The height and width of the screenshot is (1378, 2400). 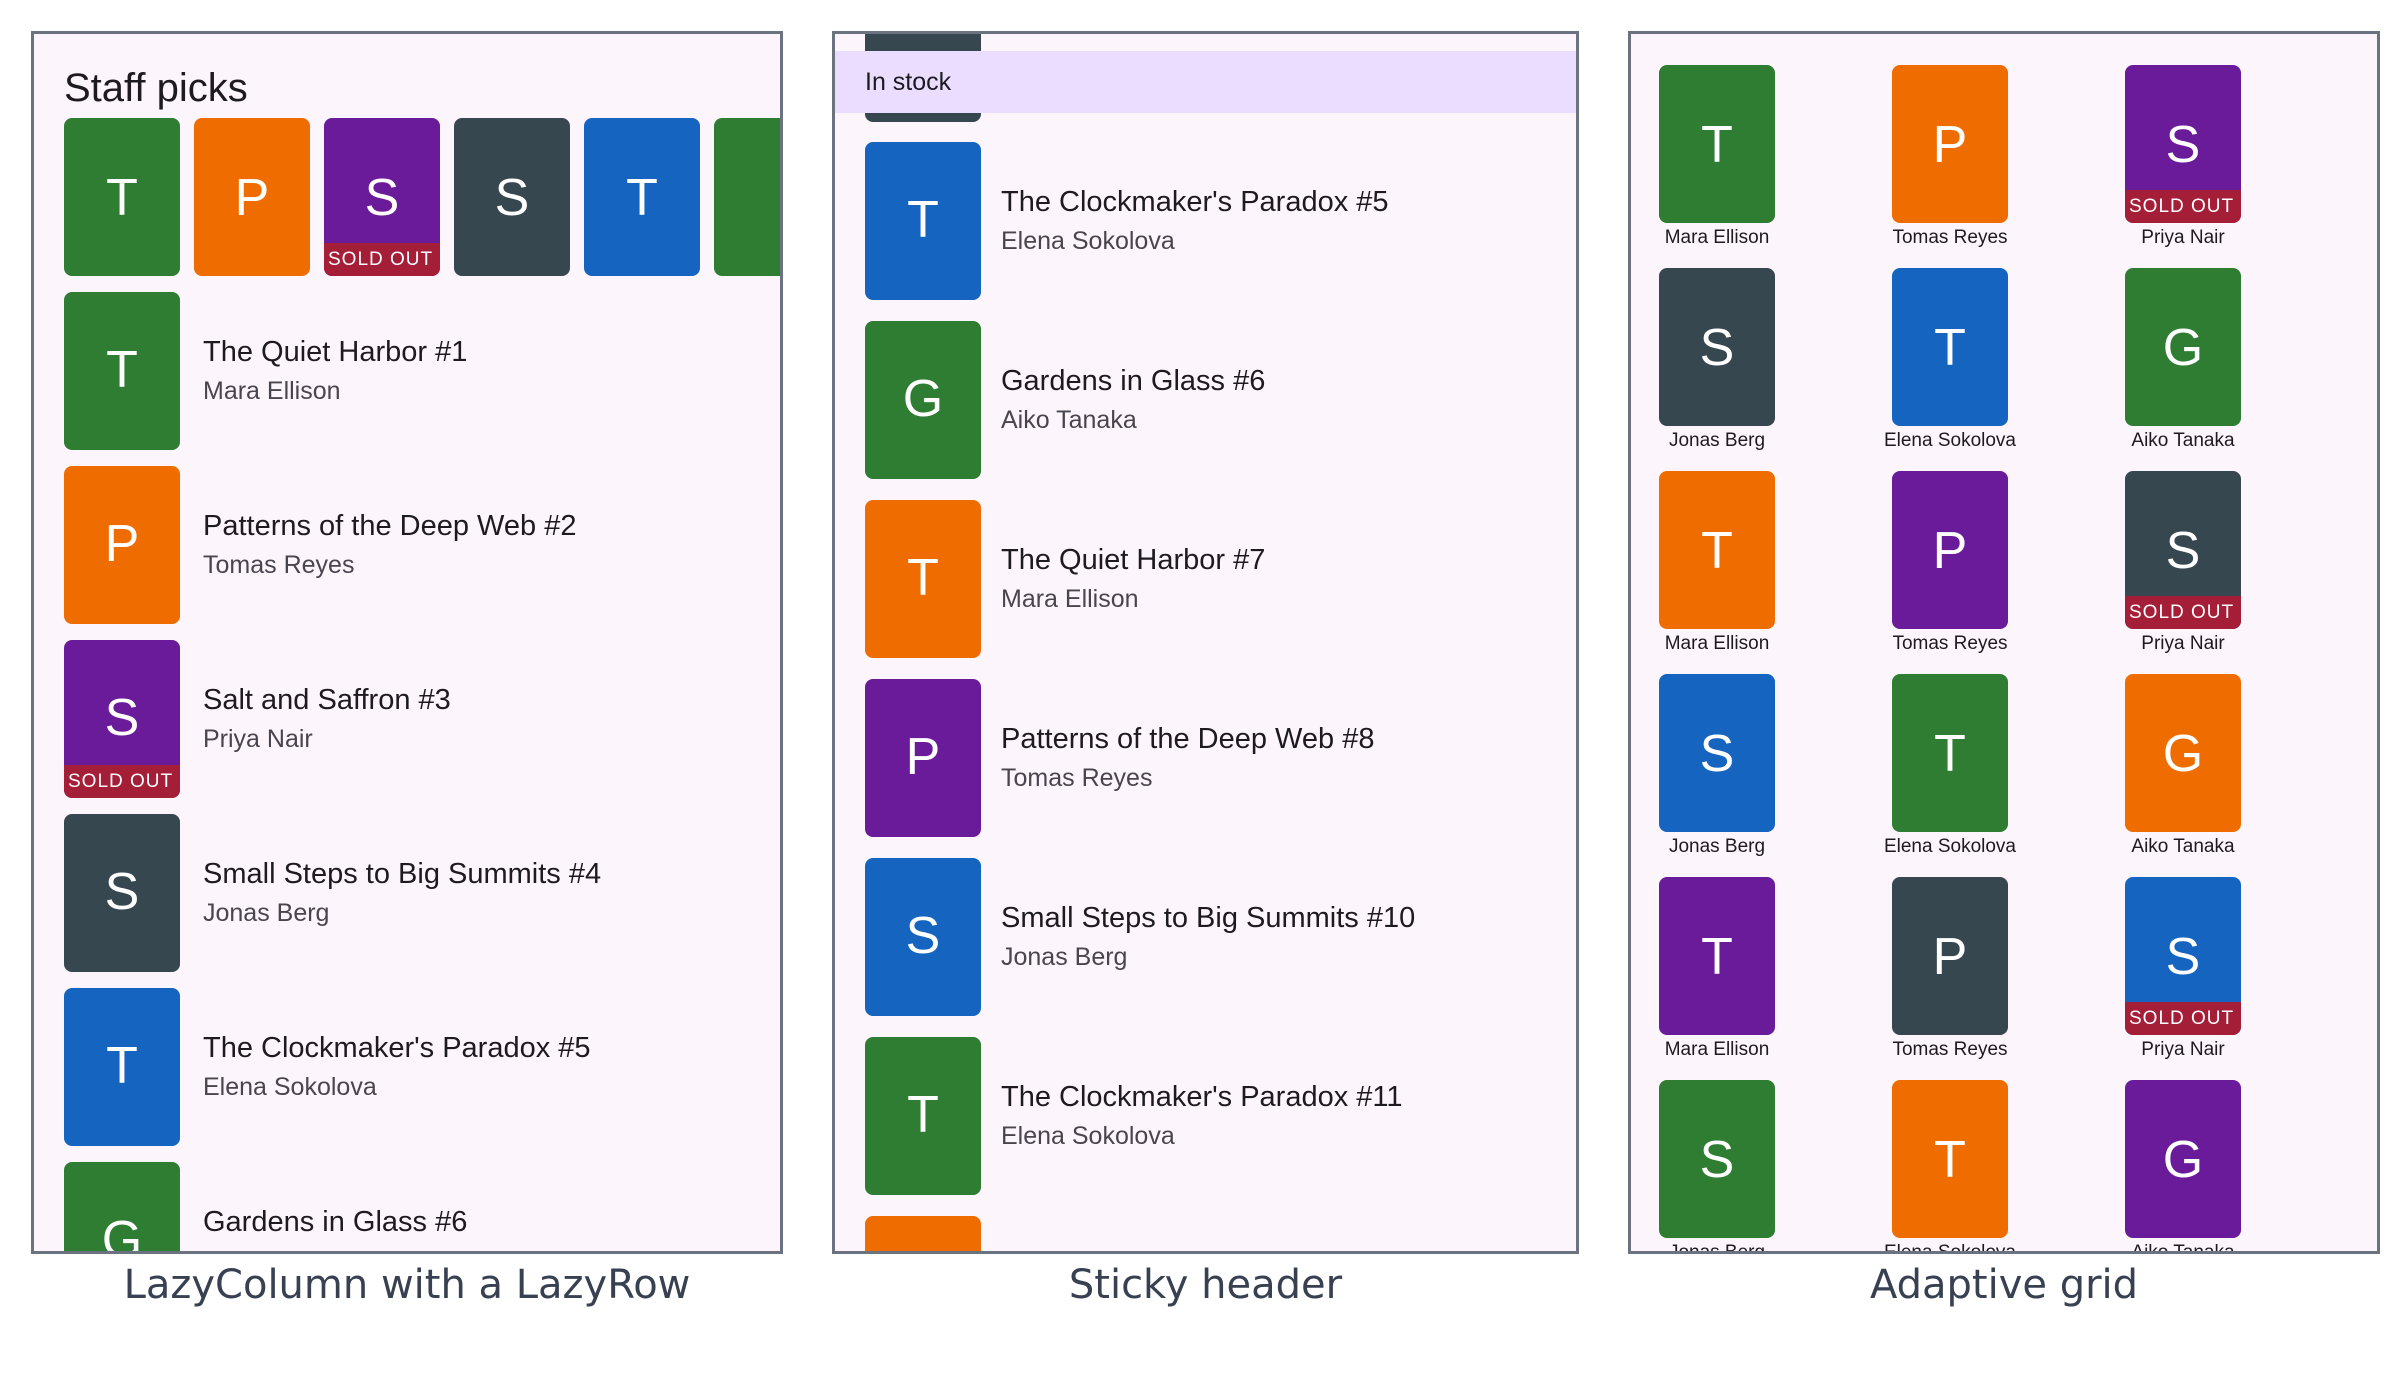 What do you see at coordinates (1205, 1285) in the screenshot?
I see `caption-middle: Sticky header` at bounding box center [1205, 1285].